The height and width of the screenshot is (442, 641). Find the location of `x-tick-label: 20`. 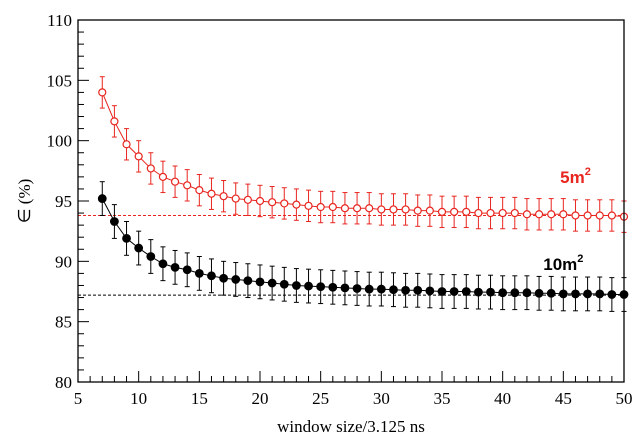

x-tick-label: 20 is located at coordinates (260, 398).